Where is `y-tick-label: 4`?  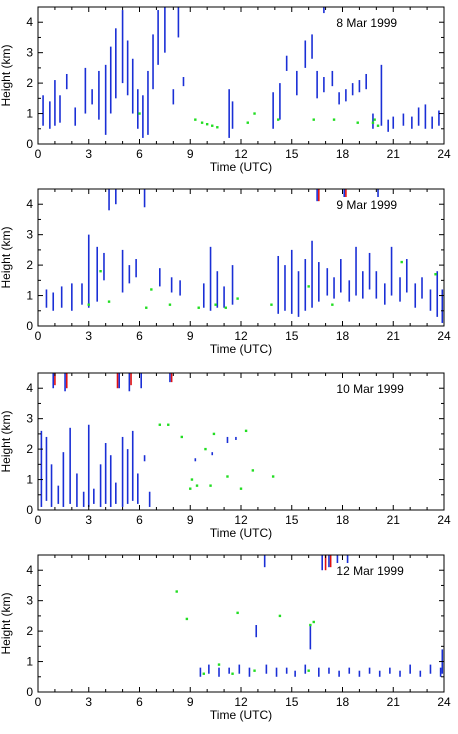 y-tick-label: 4 is located at coordinates (29, 388).